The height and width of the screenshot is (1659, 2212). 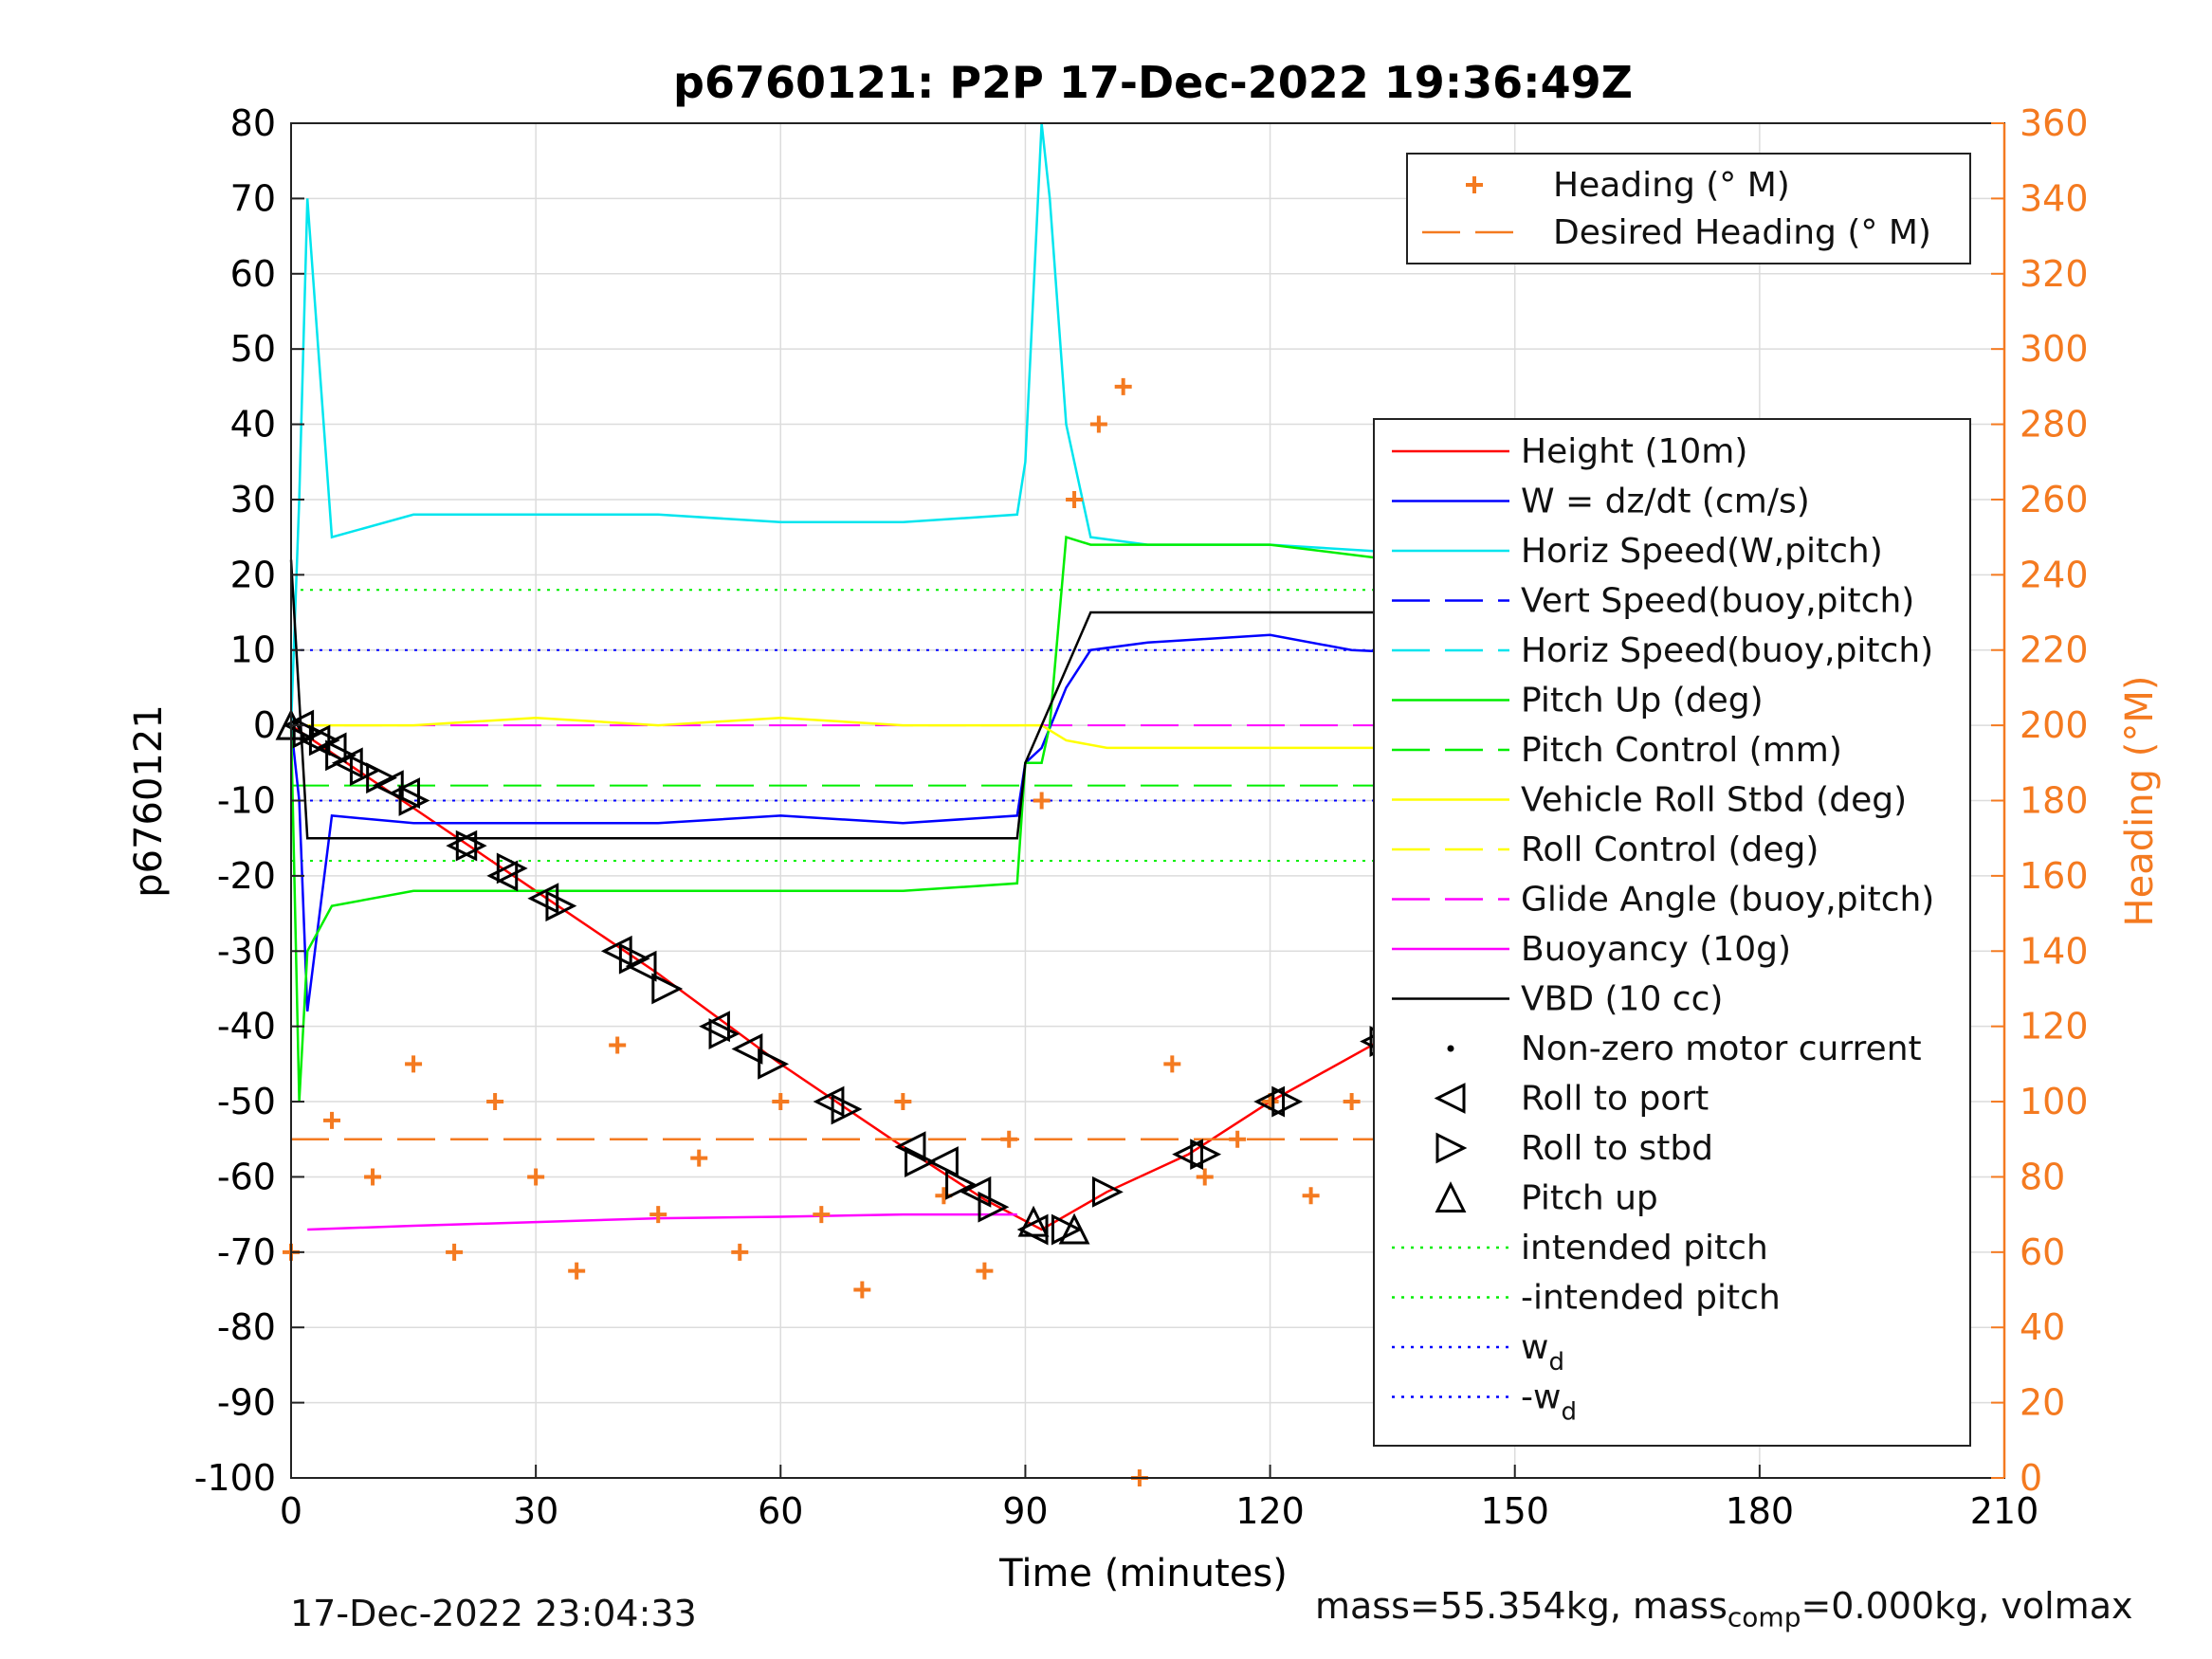 I want to click on right-tick-label: 280, so click(x=2054, y=425).